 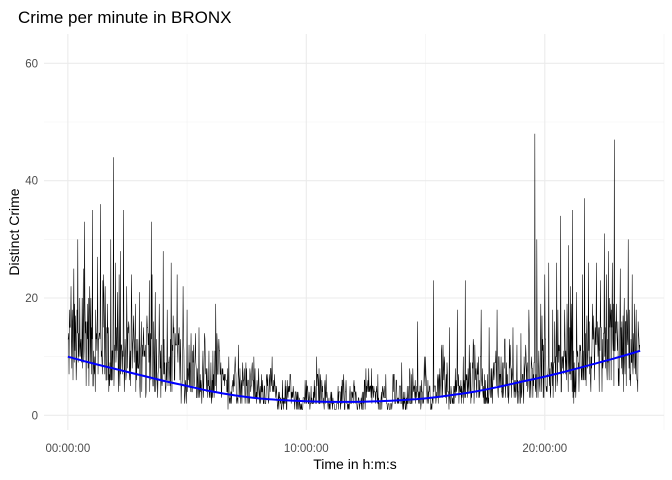 I want to click on x-axis-title: Time in h:m:s, so click(x=355, y=464).